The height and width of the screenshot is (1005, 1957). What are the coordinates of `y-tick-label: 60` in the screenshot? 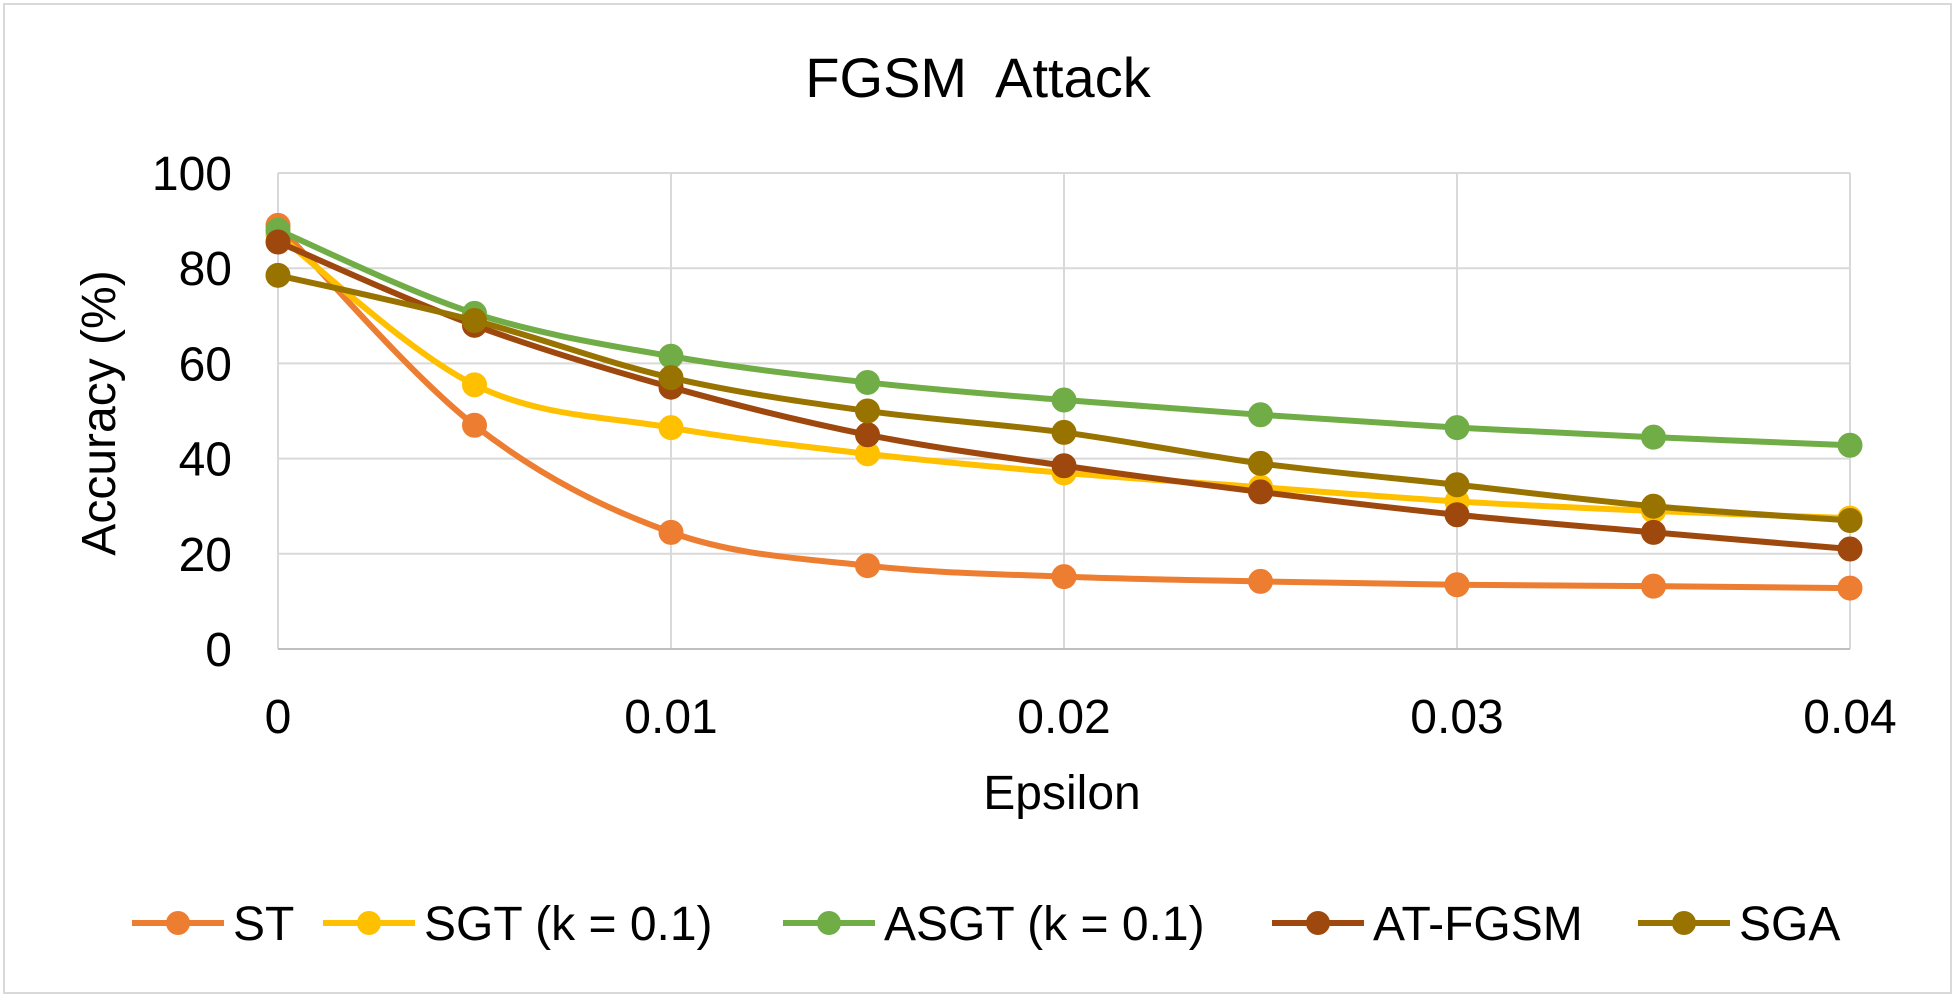 It's located at (205, 364).